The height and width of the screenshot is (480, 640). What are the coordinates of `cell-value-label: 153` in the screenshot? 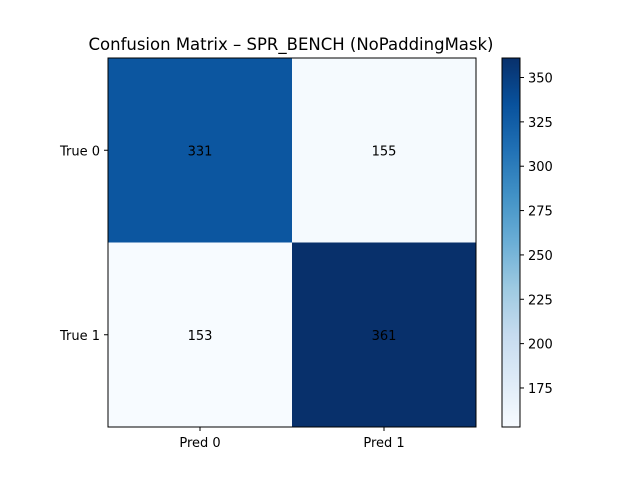 It's located at (200, 336).